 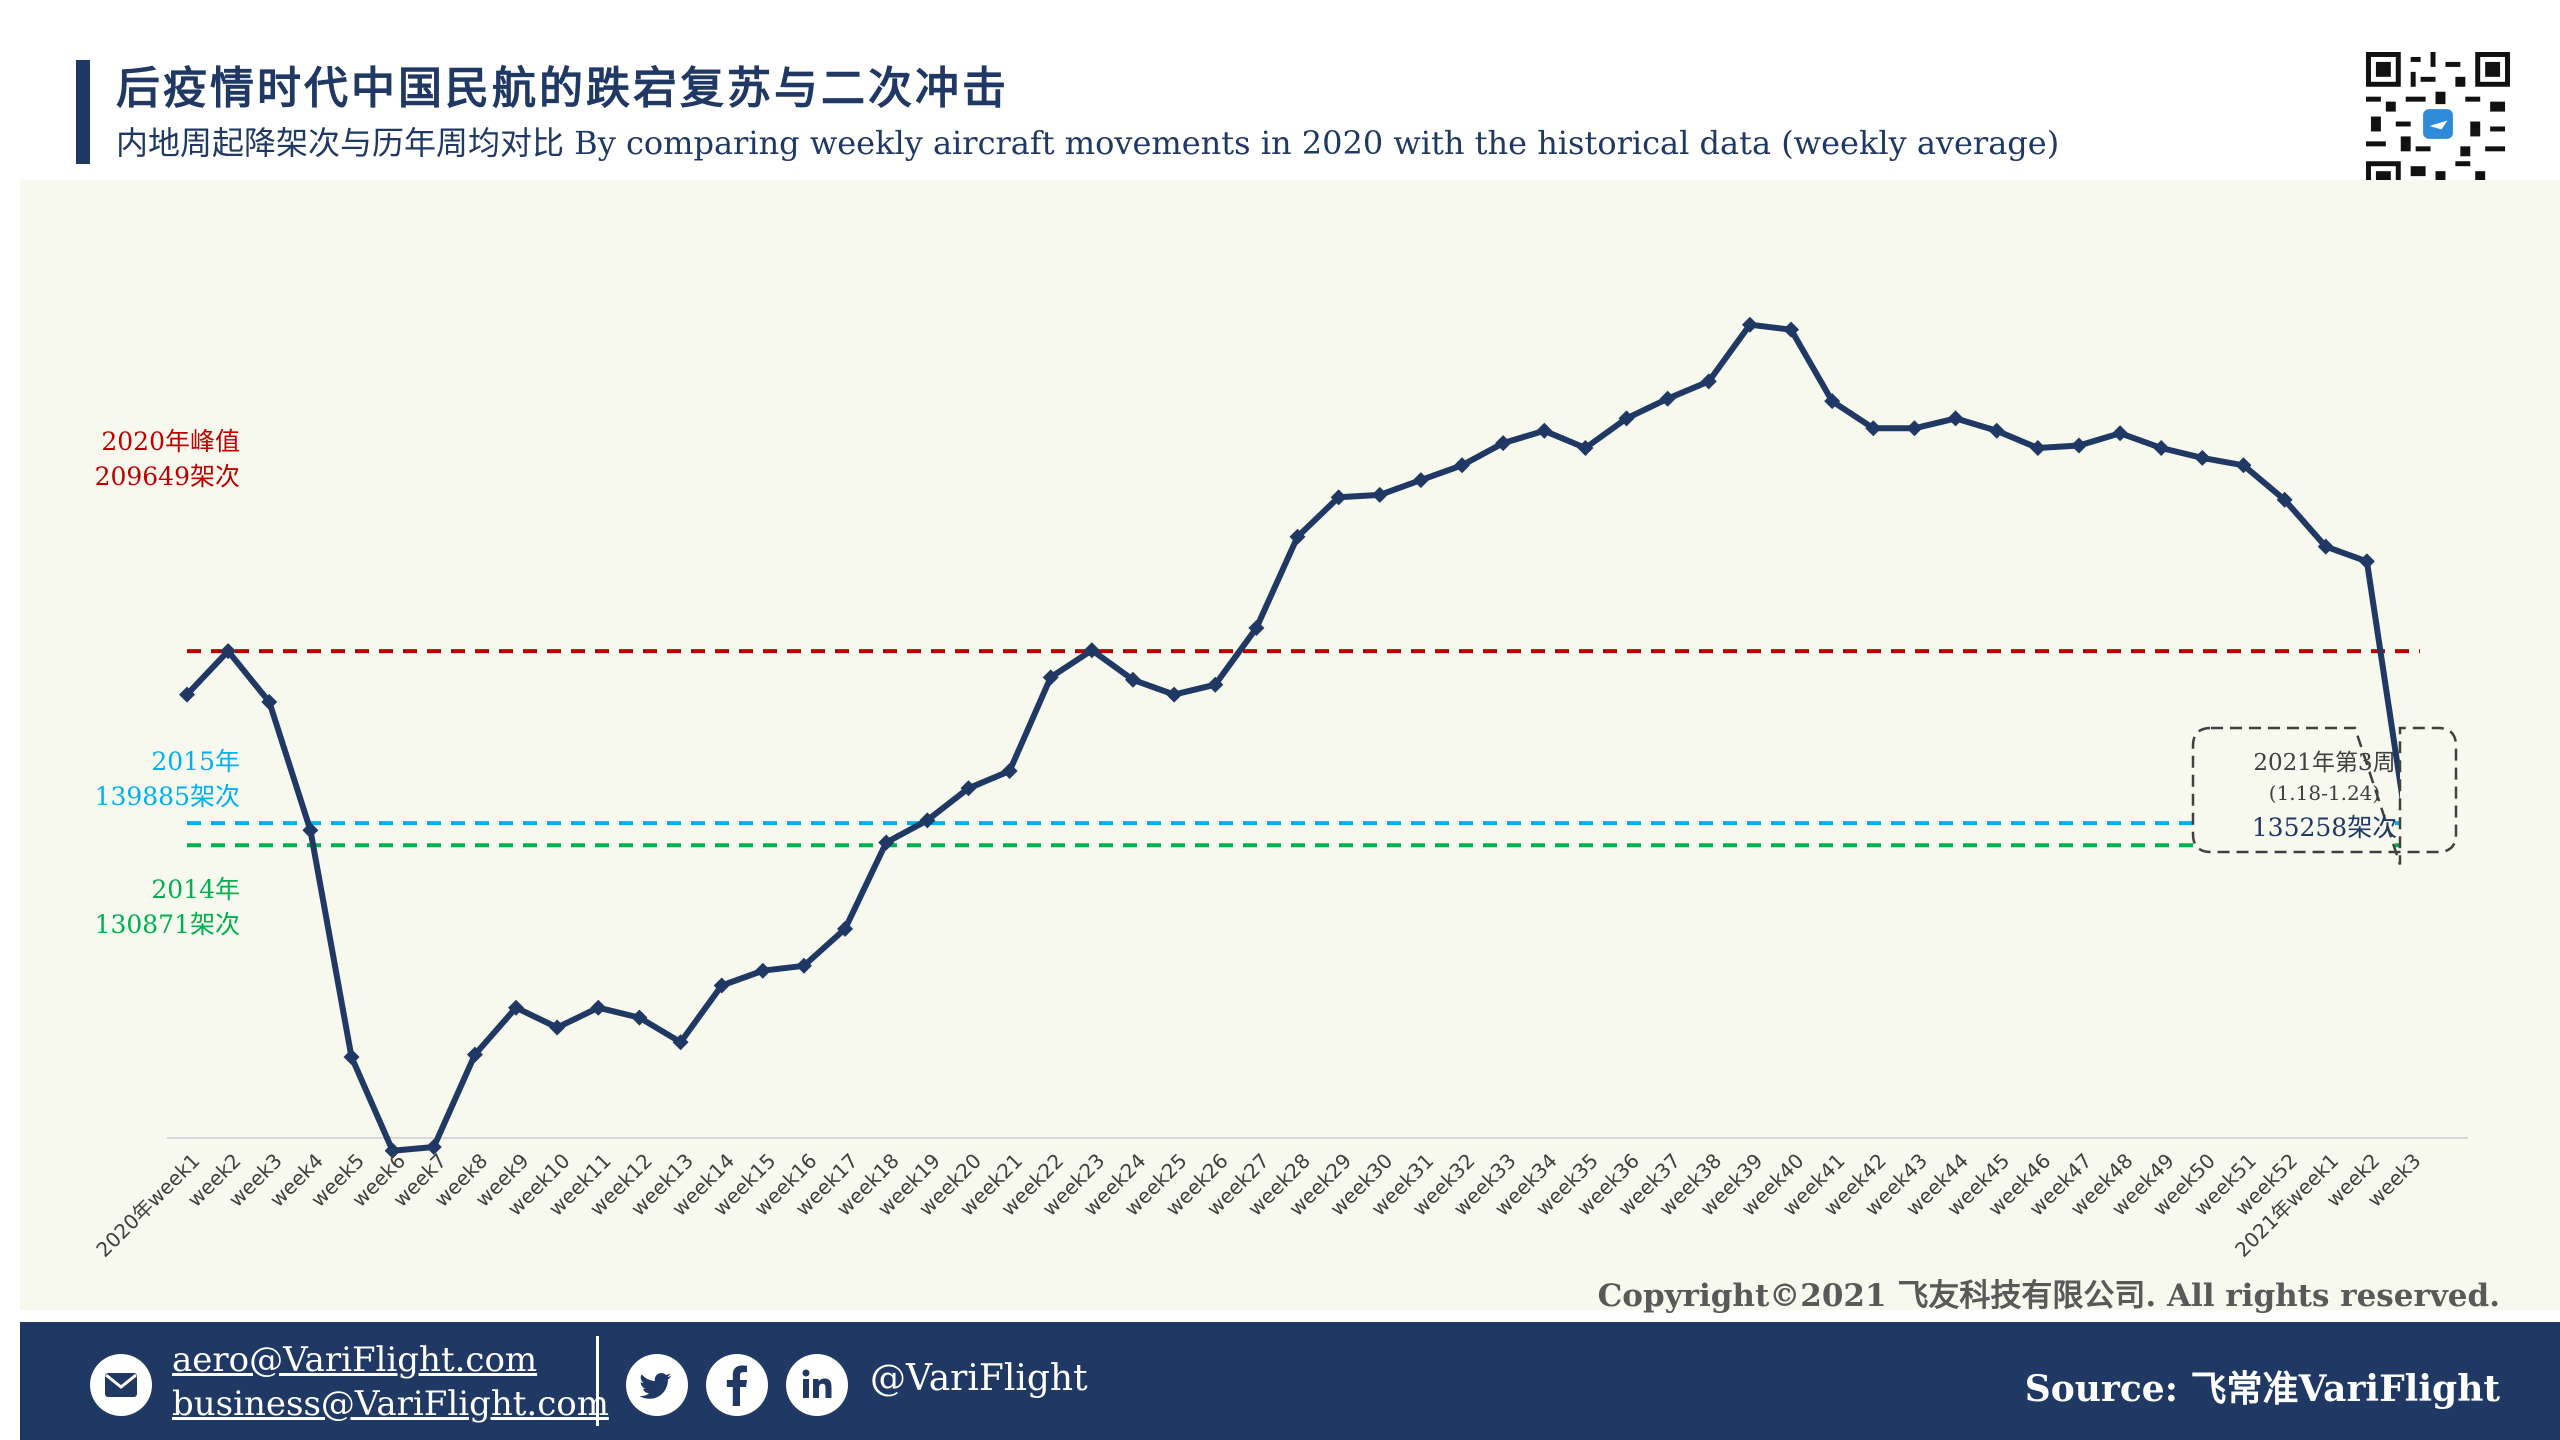 I want to click on reference-label-year-2: 2014年, so click(x=195, y=889).